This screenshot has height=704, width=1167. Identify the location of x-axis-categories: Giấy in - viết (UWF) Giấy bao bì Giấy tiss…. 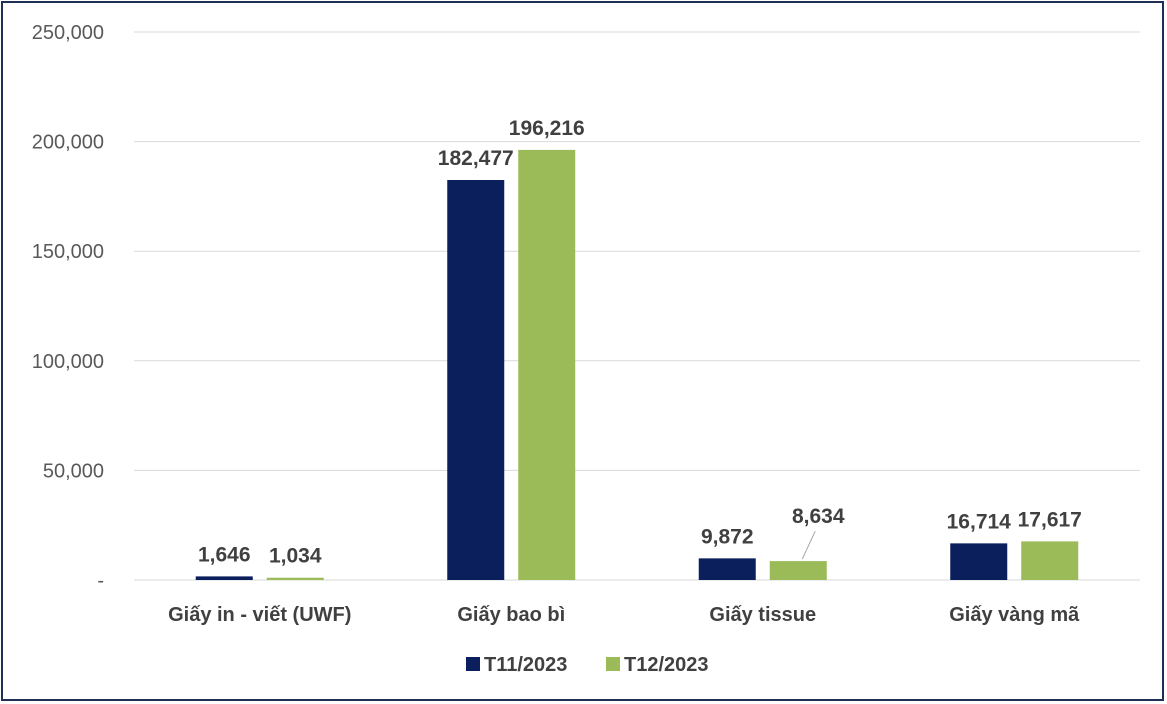
(624, 615).